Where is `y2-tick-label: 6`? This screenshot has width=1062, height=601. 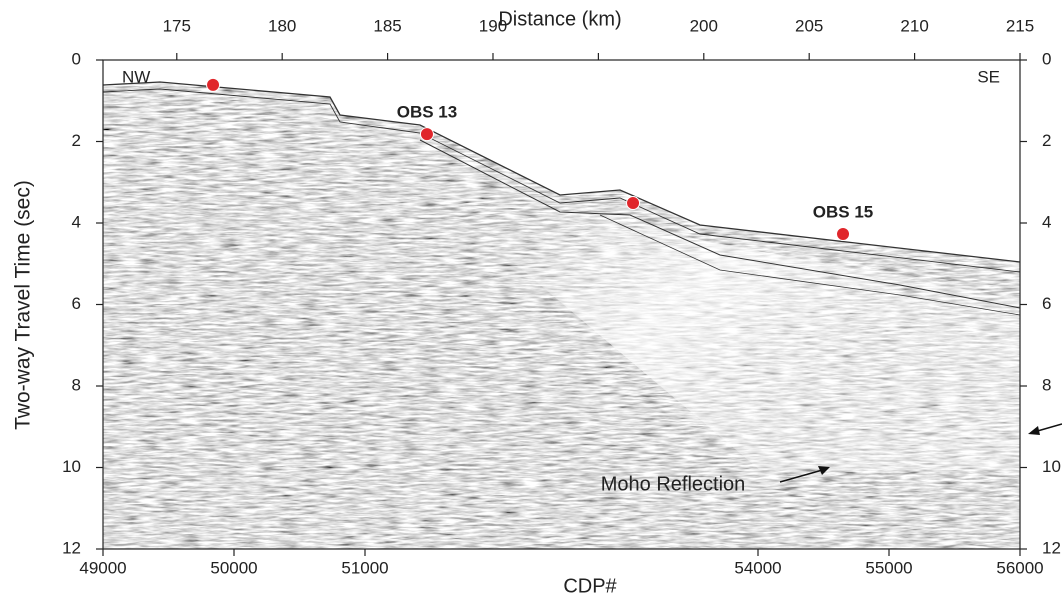 y2-tick-label: 6 is located at coordinates (1046, 303).